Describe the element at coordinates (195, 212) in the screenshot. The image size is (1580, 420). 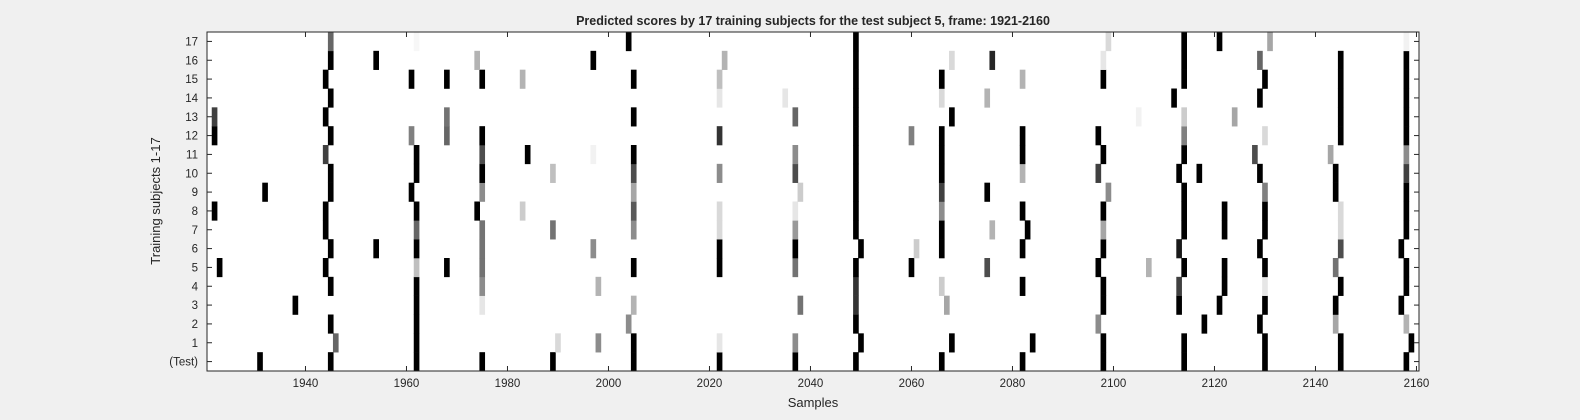
I see `y-tick-label: 8` at that location.